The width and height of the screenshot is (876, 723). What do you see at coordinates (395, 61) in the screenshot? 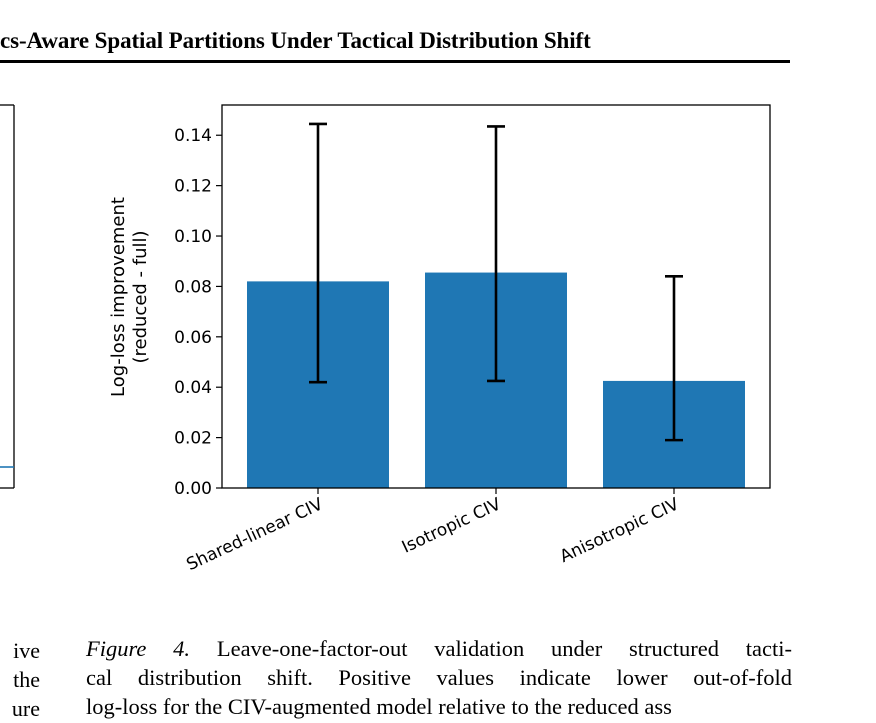
I see `header-rule` at bounding box center [395, 61].